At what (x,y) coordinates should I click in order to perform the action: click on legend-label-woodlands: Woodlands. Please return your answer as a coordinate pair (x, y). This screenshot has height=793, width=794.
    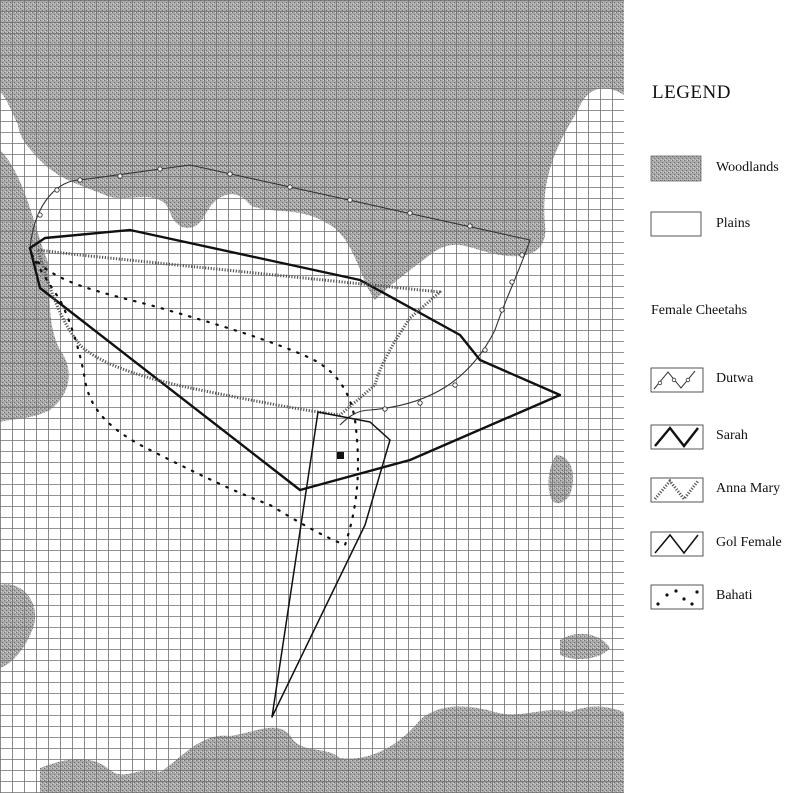
    Looking at the image, I should click on (747, 167).